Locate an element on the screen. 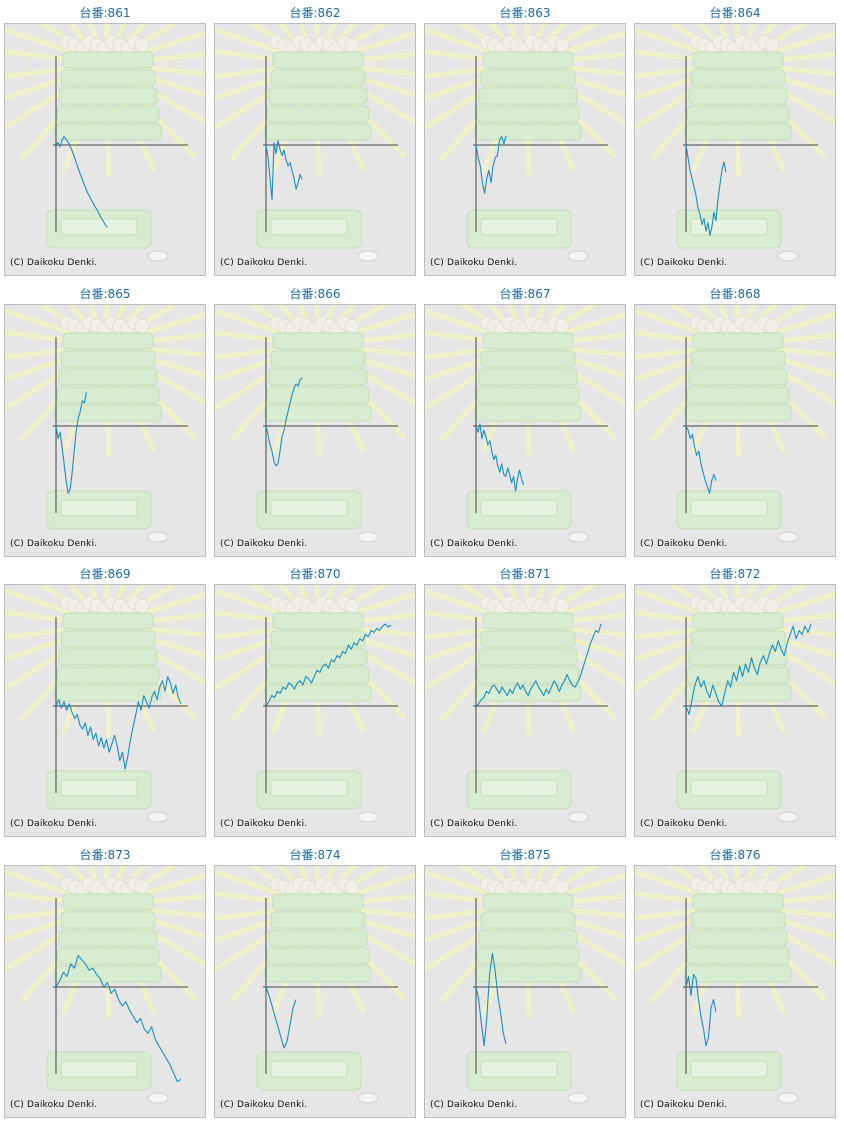  machine-graph-14: 台番:874 (C) Daikoku Denki. is located at coordinates (315, 982).